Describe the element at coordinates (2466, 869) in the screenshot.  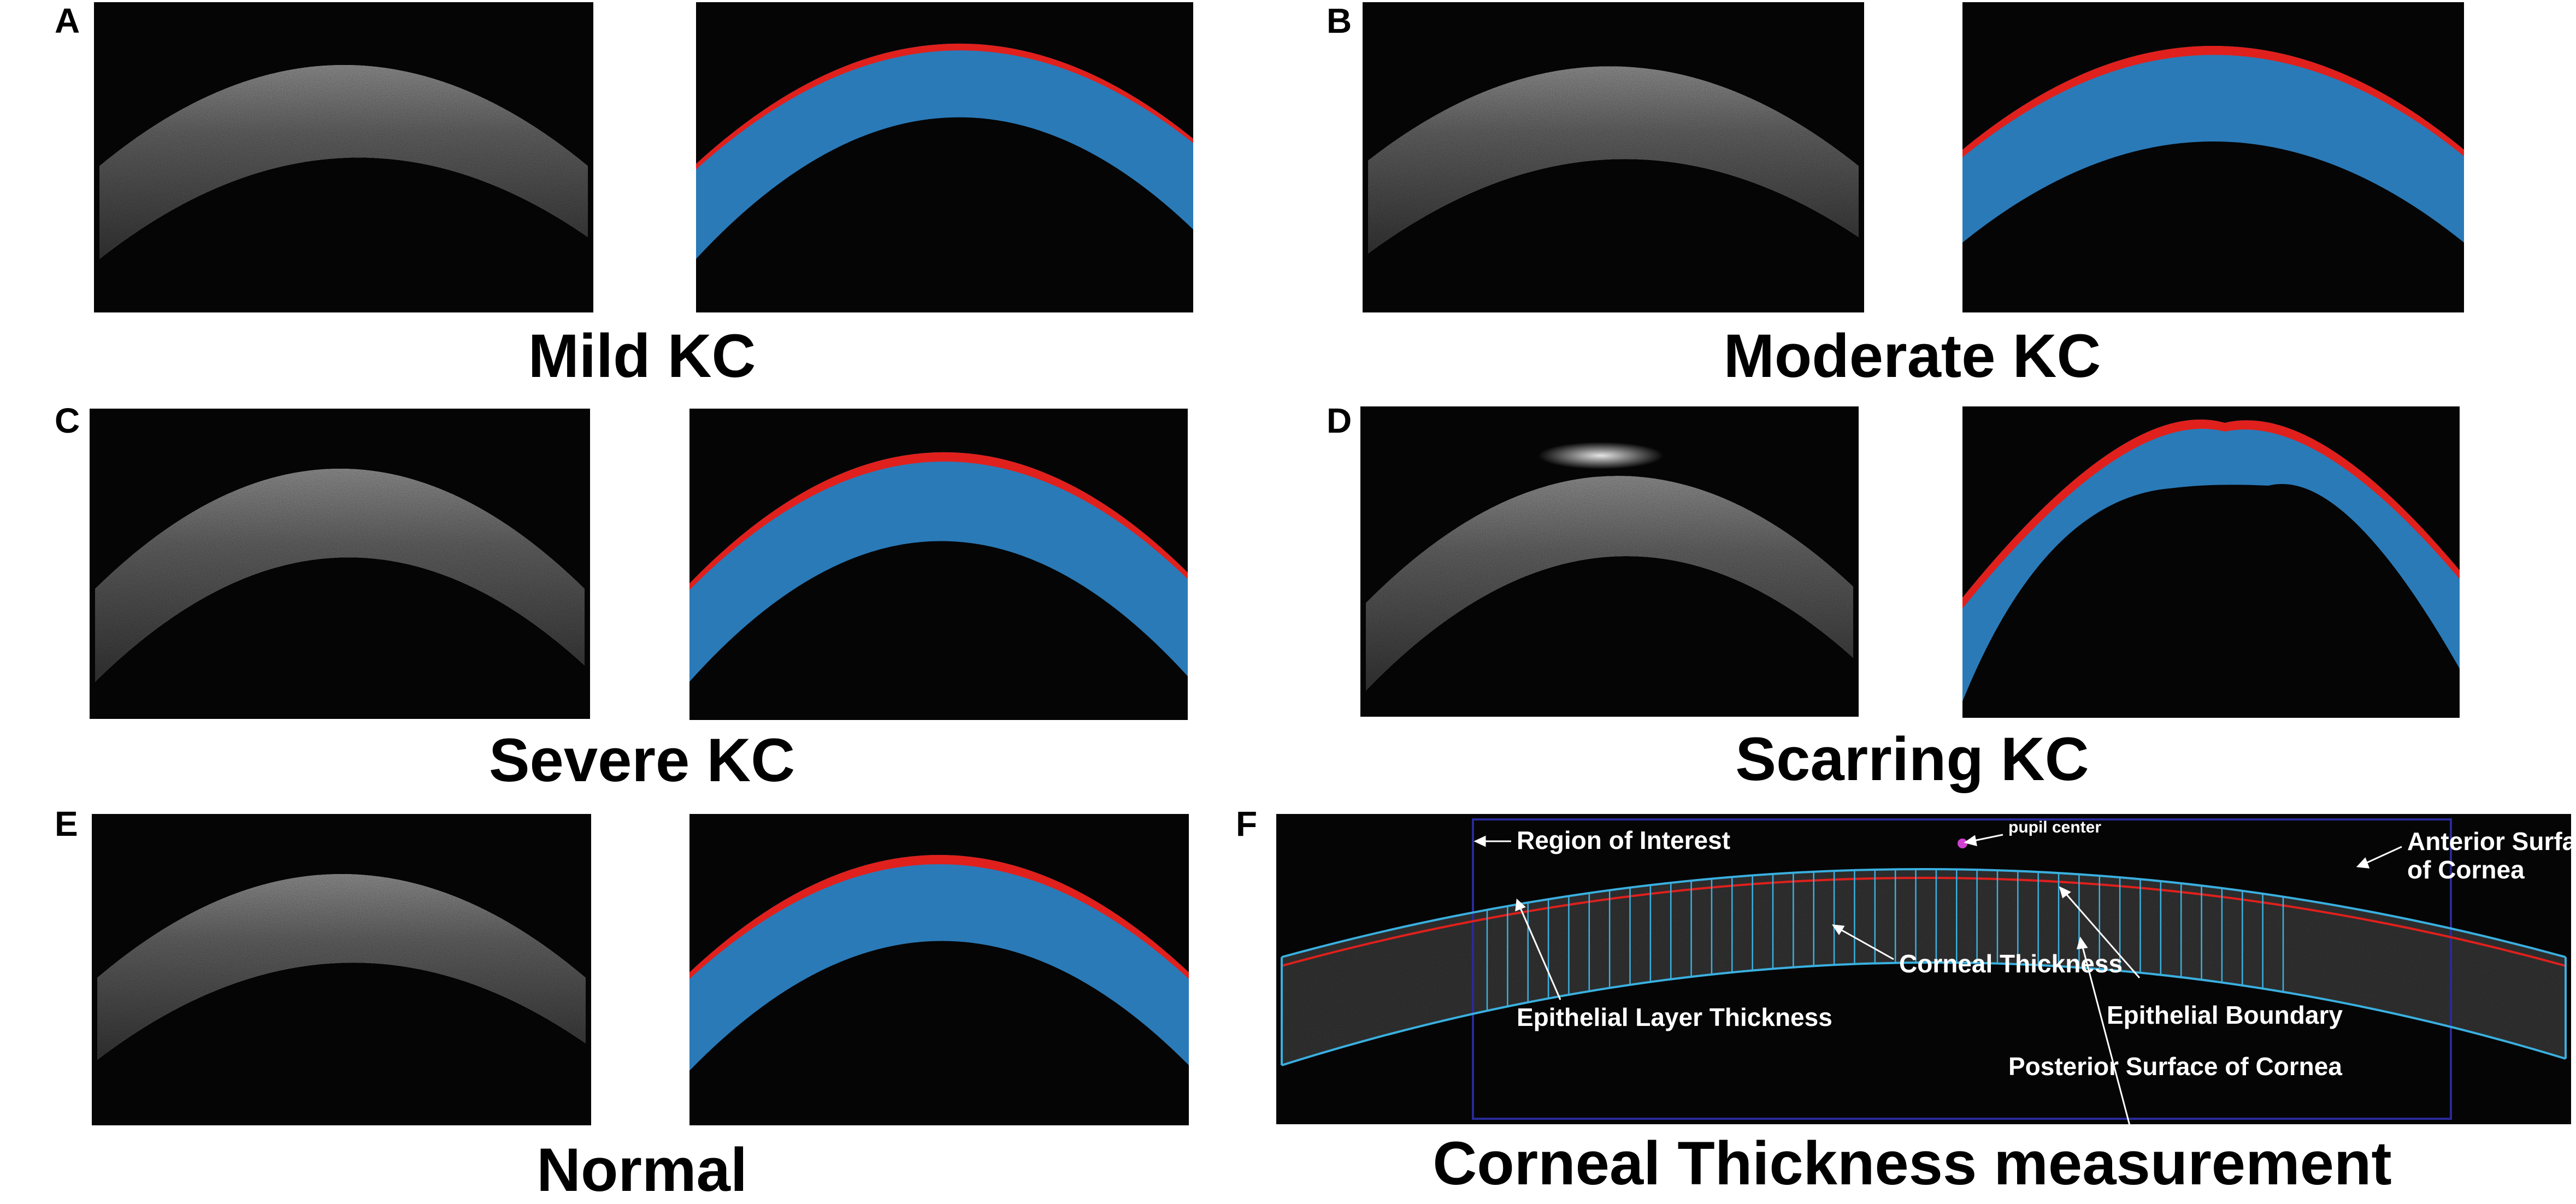
I see `label-anterior-surface-line2: of Cornea` at that location.